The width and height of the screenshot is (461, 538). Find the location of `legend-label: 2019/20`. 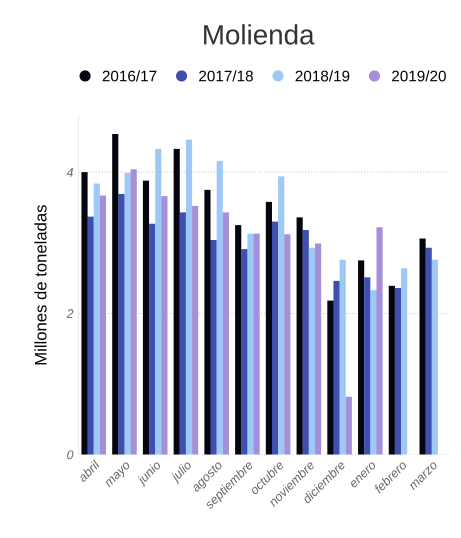

legend-label: 2019/20 is located at coordinates (419, 76).